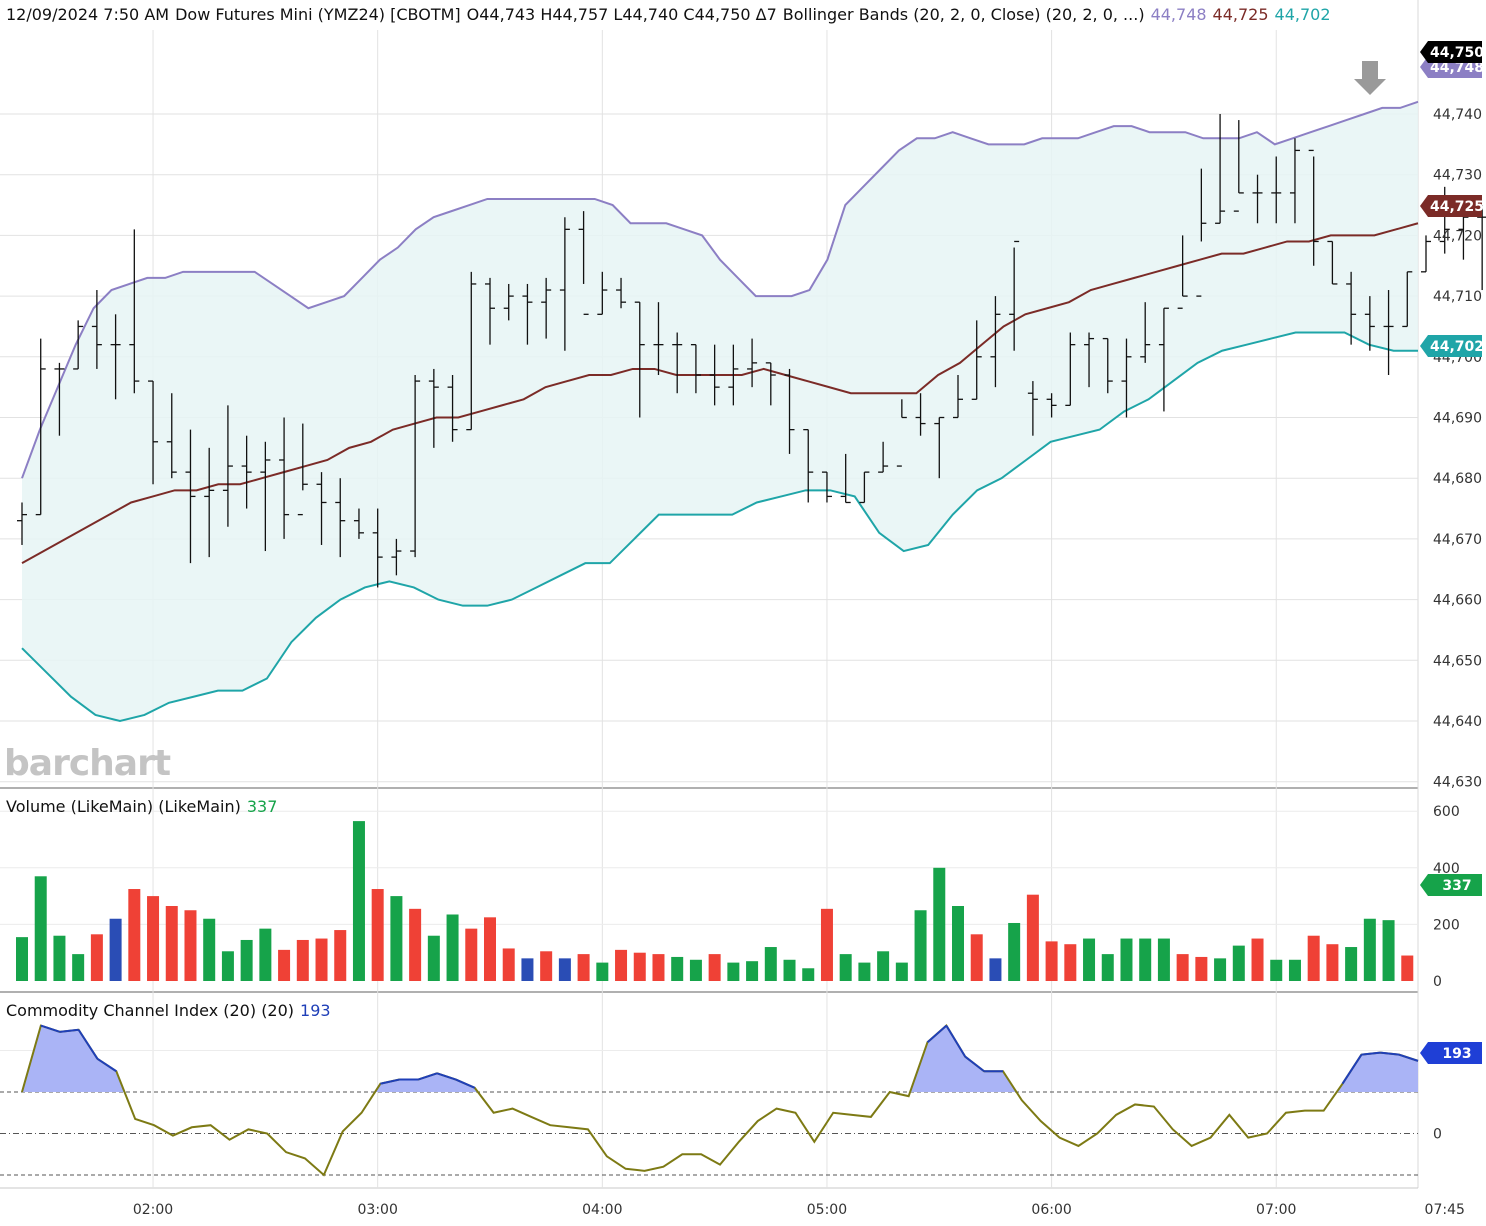 The height and width of the screenshot is (1226, 1486). Describe the element at coordinates (1276, 1210) in the screenshot. I see `time-tick-label: 07:00` at that location.